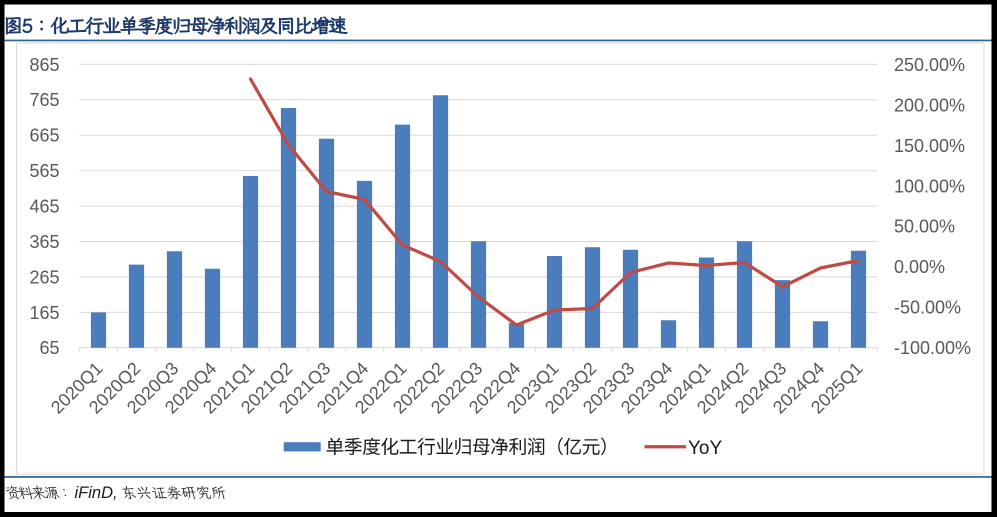 This screenshot has height=517, width=997. Describe the element at coordinates (929, 105) in the screenshot. I see `svg-text: 200.00%` at that location.